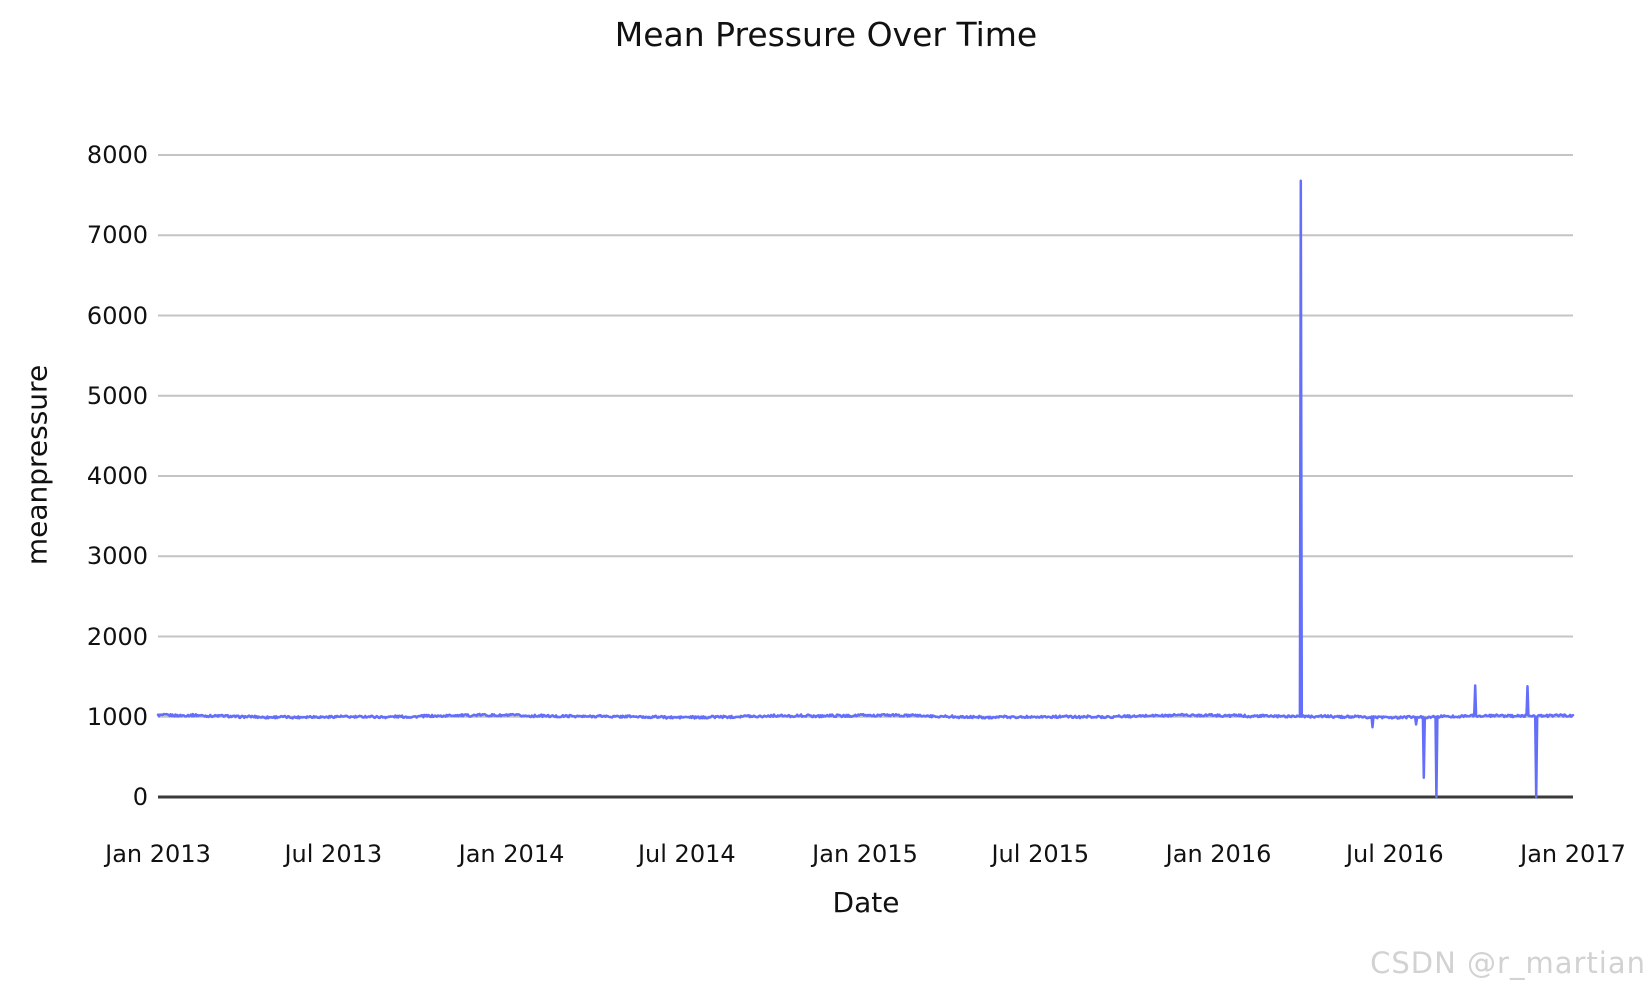 The image size is (1652, 994). What do you see at coordinates (117, 716) in the screenshot?
I see `y-tick-label: 1000` at bounding box center [117, 716].